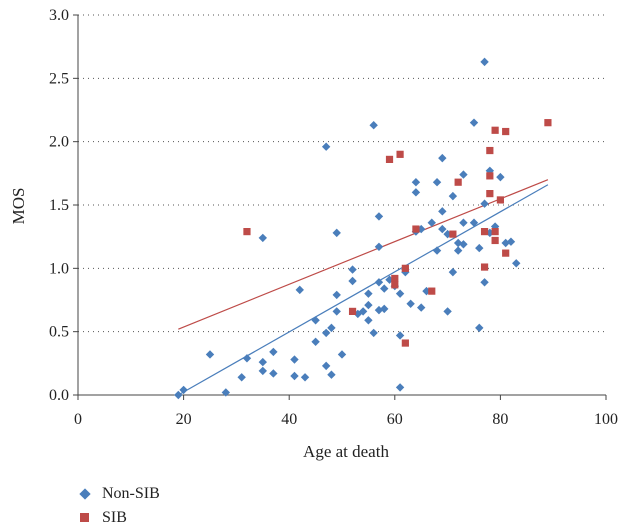  I want to click on diamond-marker-icon, so click(85, 494).